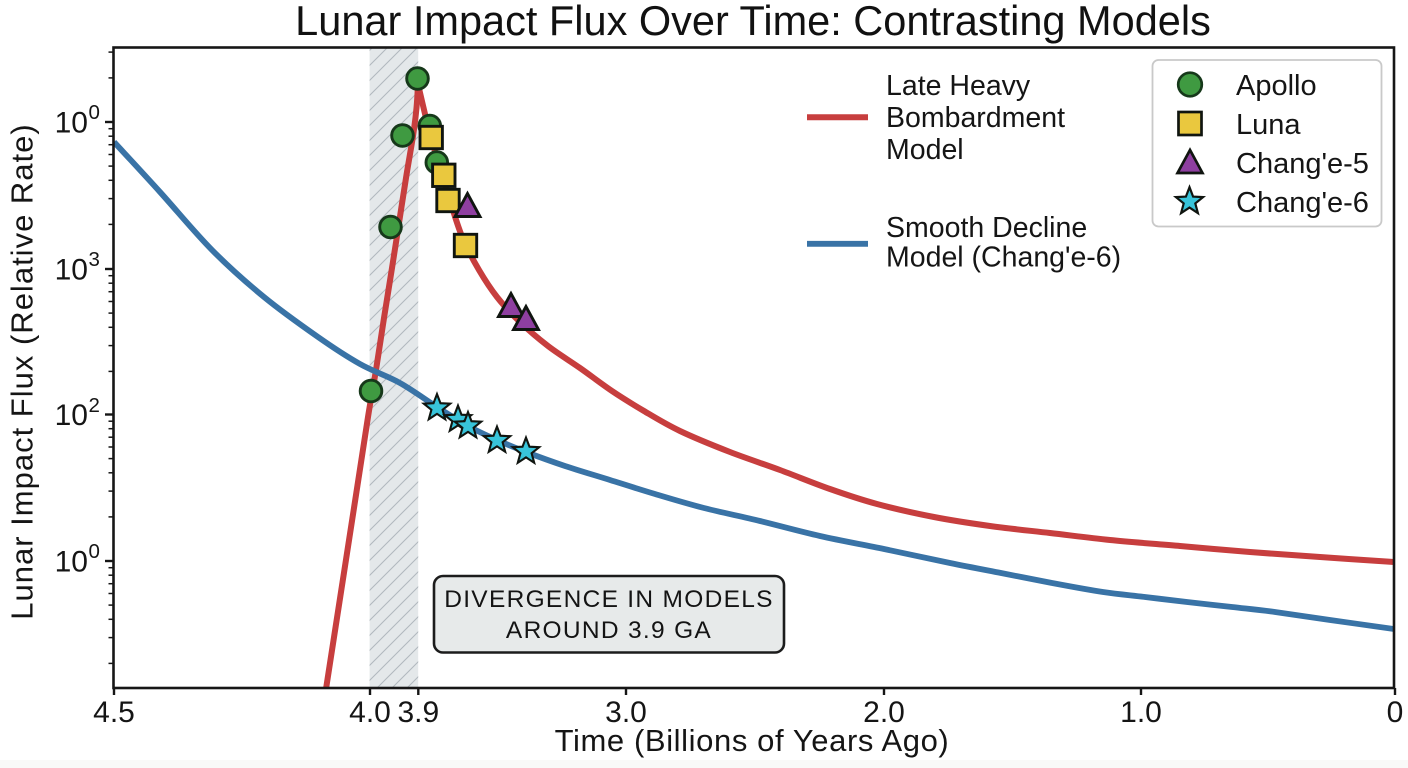  What do you see at coordinates (975, 118) in the screenshot?
I see `svg-text: Bombardment` at bounding box center [975, 118].